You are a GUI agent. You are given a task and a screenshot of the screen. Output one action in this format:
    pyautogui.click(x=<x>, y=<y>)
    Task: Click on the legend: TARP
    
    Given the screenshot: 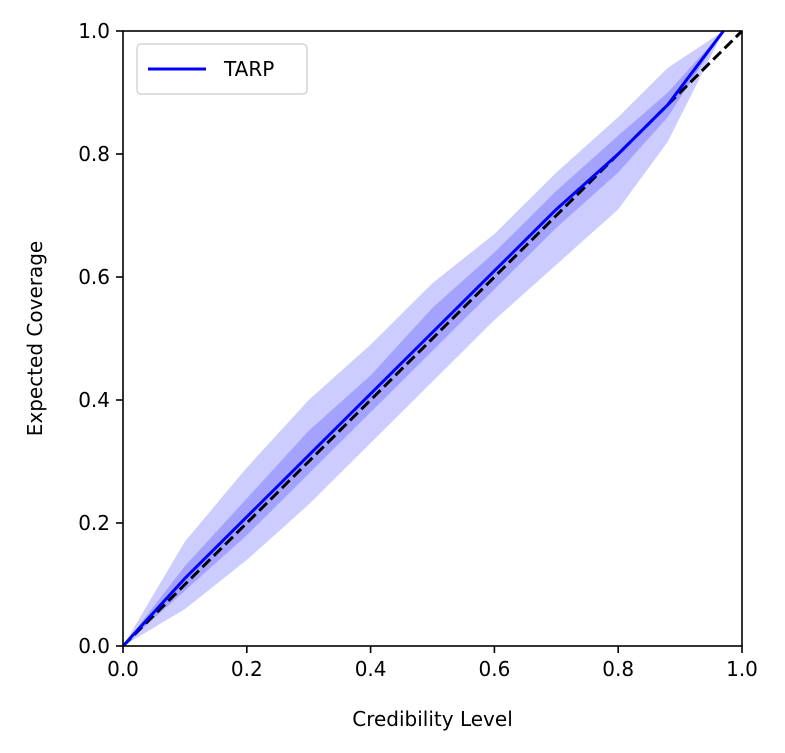 What is the action you would take?
    pyautogui.click(x=222, y=69)
    